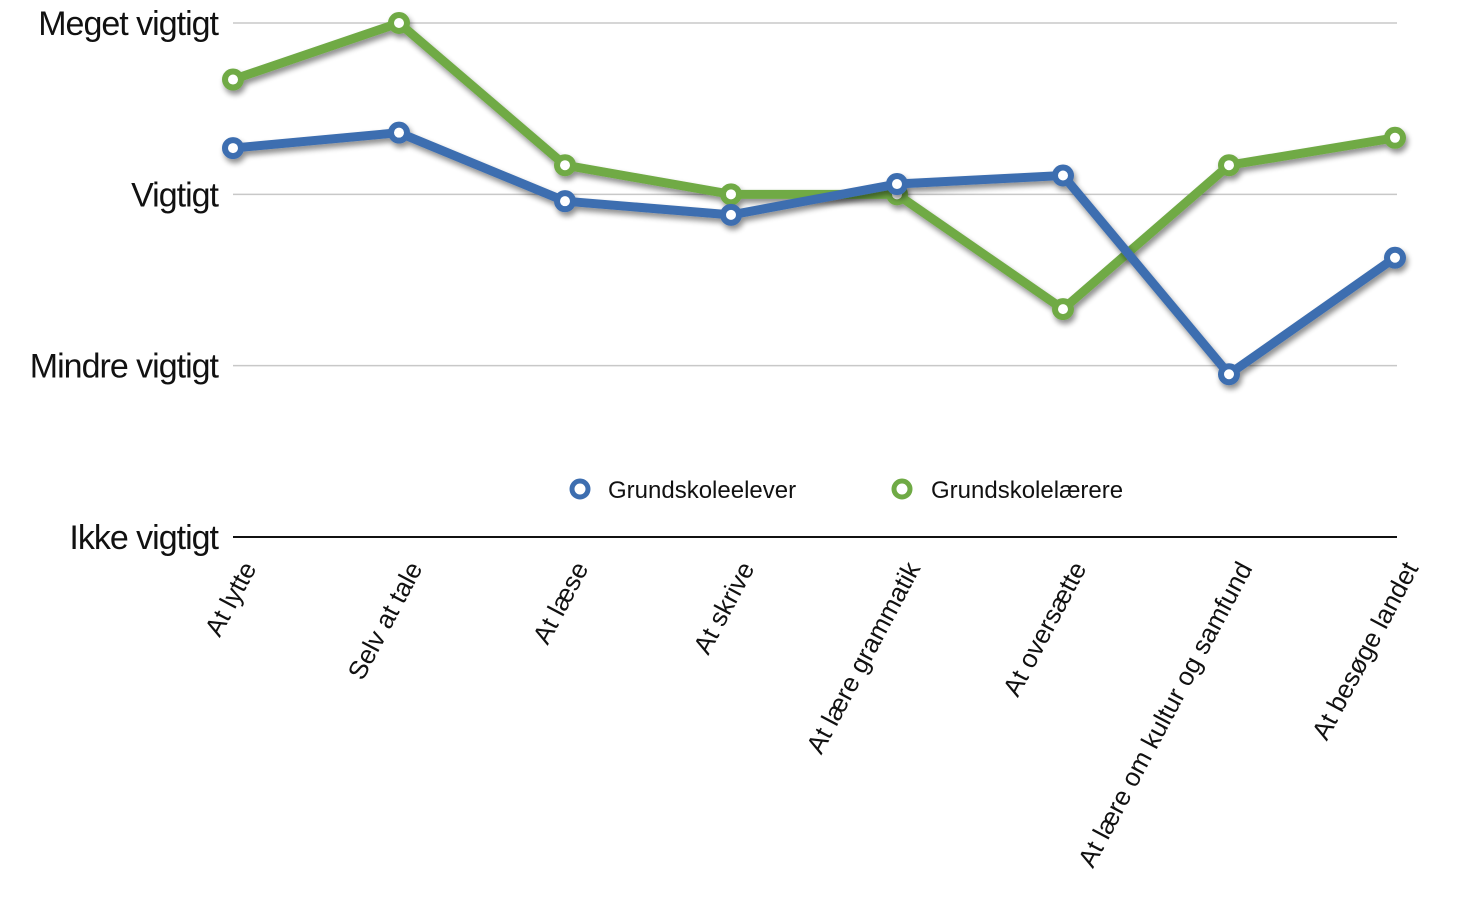  I want to click on x-tick-label: At lære om kultur og samfund, so click(1165, 714).